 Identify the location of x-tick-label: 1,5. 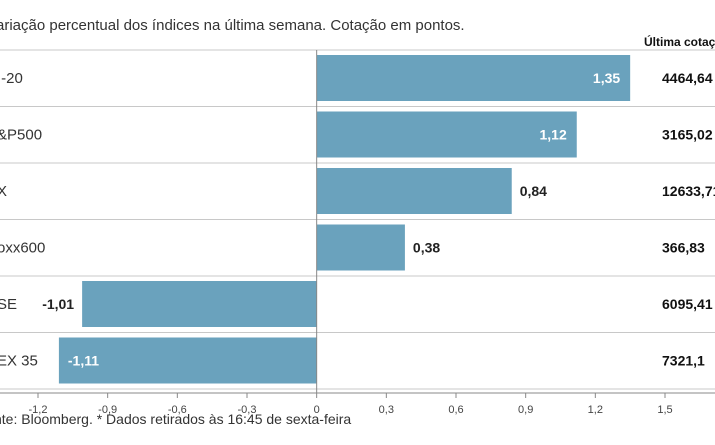
(664, 410).